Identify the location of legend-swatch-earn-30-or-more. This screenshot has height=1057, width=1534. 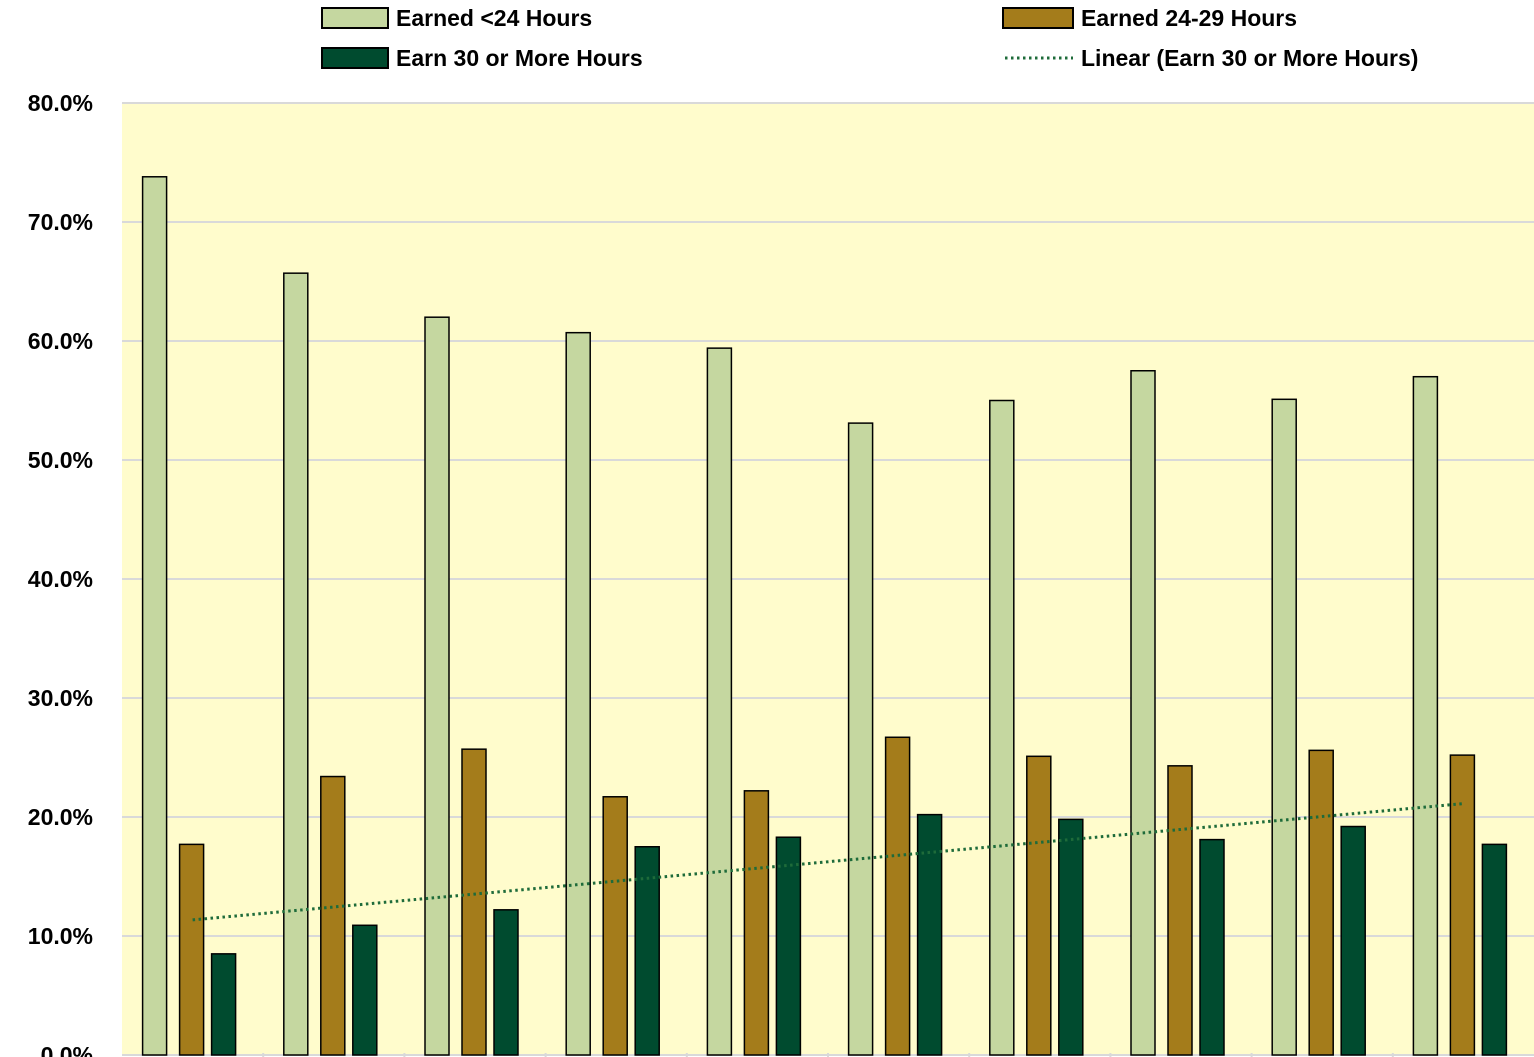
(355, 58).